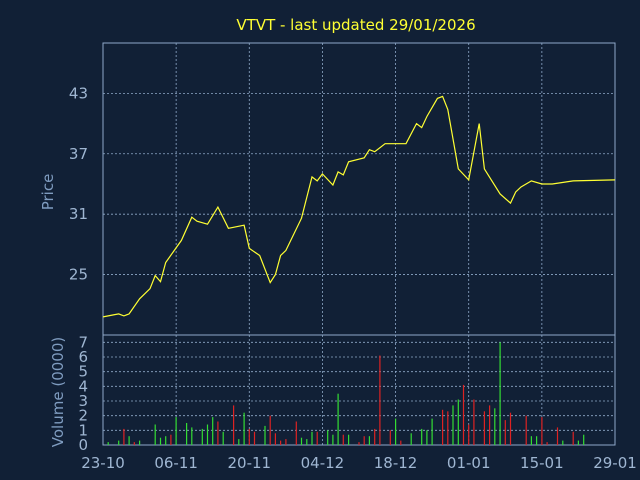  Describe the element at coordinates (83, 342) in the screenshot. I see `volume-y-tick-label: 7` at that location.